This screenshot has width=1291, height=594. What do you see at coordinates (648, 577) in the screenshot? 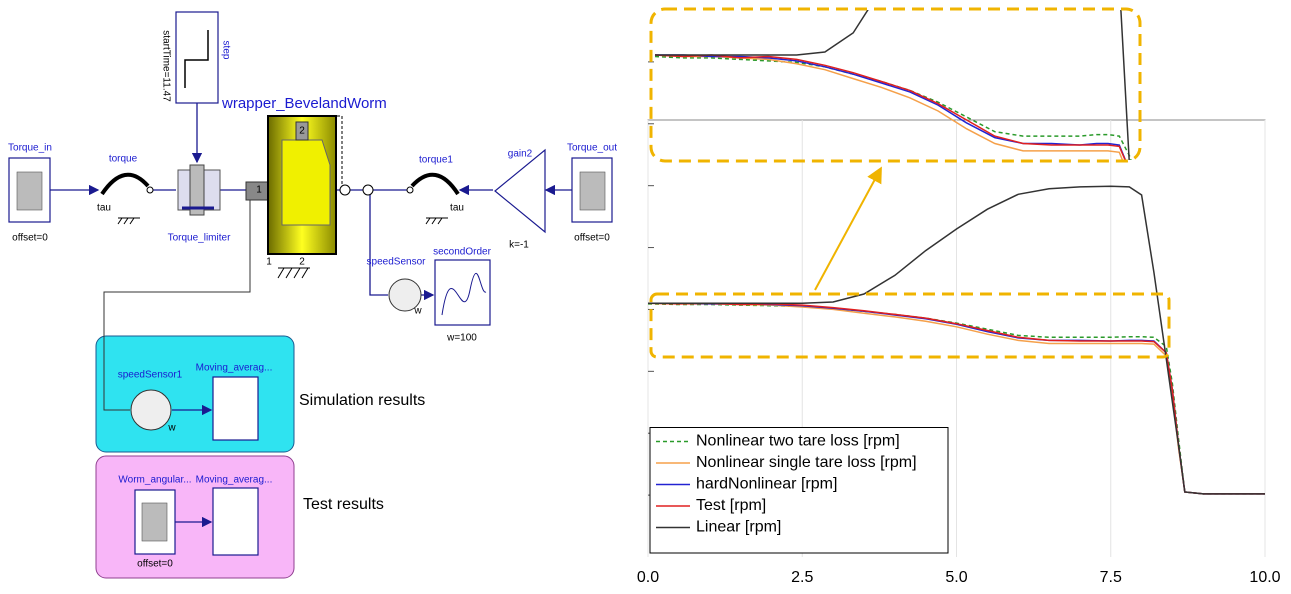
I see `x-tick-label: 0.0` at bounding box center [648, 577].